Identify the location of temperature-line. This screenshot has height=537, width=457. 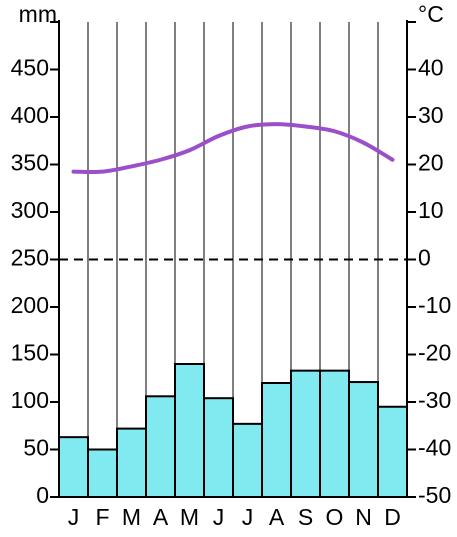
(233, 148).